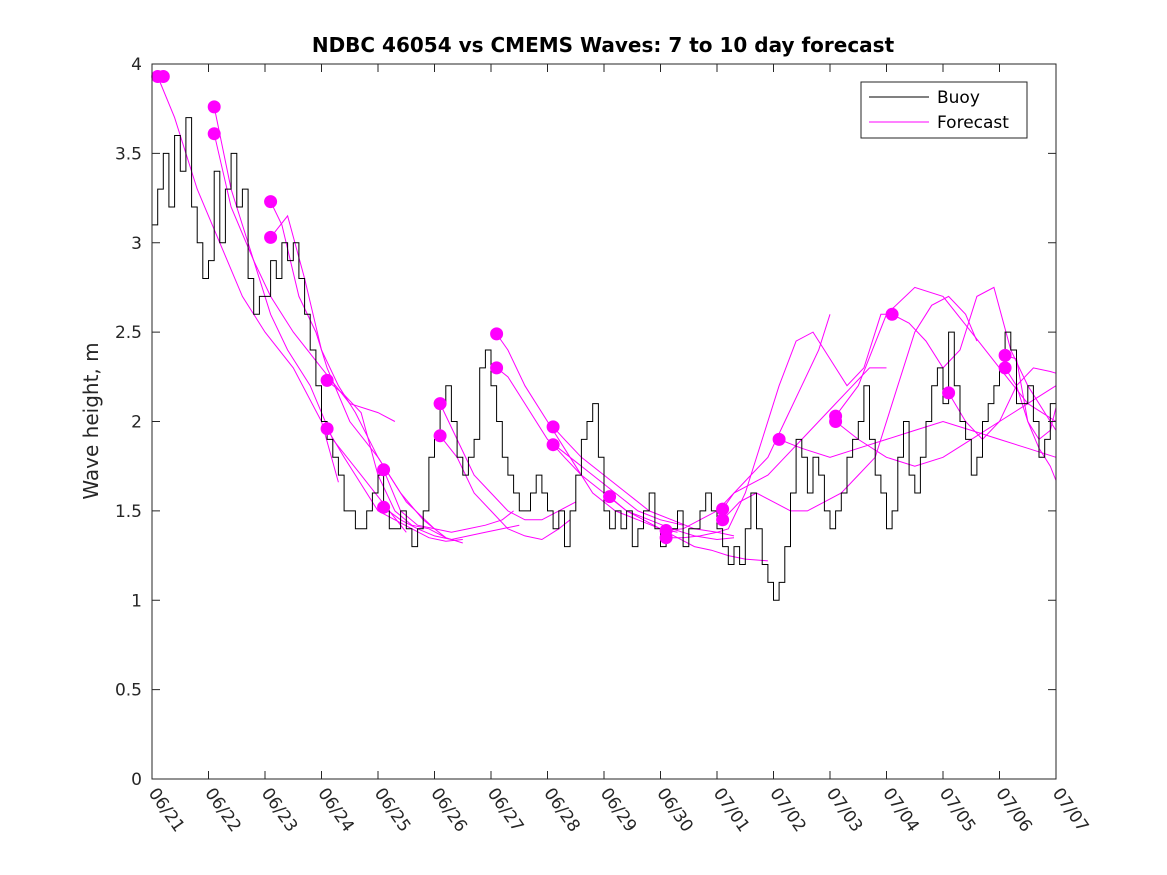 The height and width of the screenshot is (875, 1167). Describe the element at coordinates (973, 123) in the screenshot. I see `legend-forecast-label: Forecast` at that location.